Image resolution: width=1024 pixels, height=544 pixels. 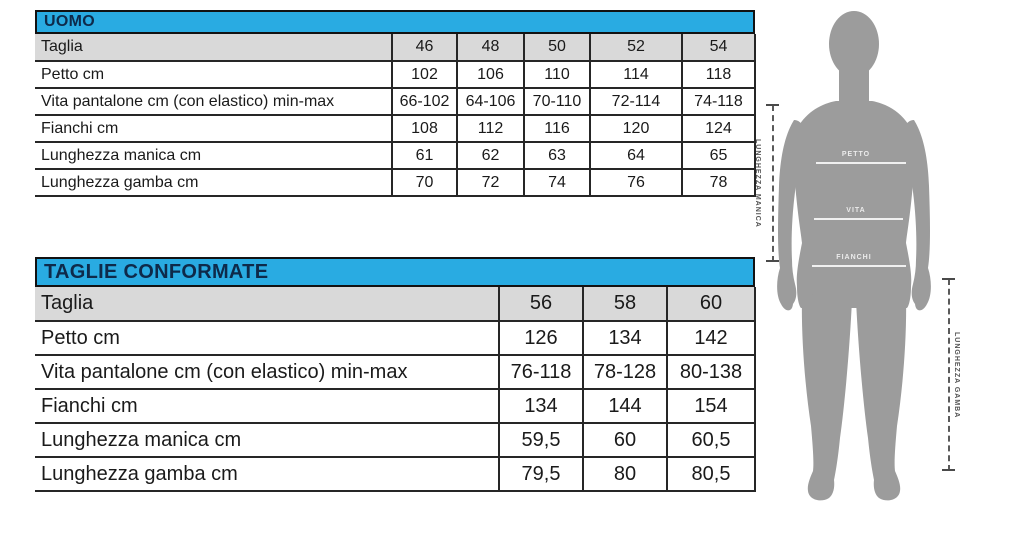 What do you see at coordinates (540, 304) in the screenshot?
I see `size-cell: 56` at bounding box center [540, 304].